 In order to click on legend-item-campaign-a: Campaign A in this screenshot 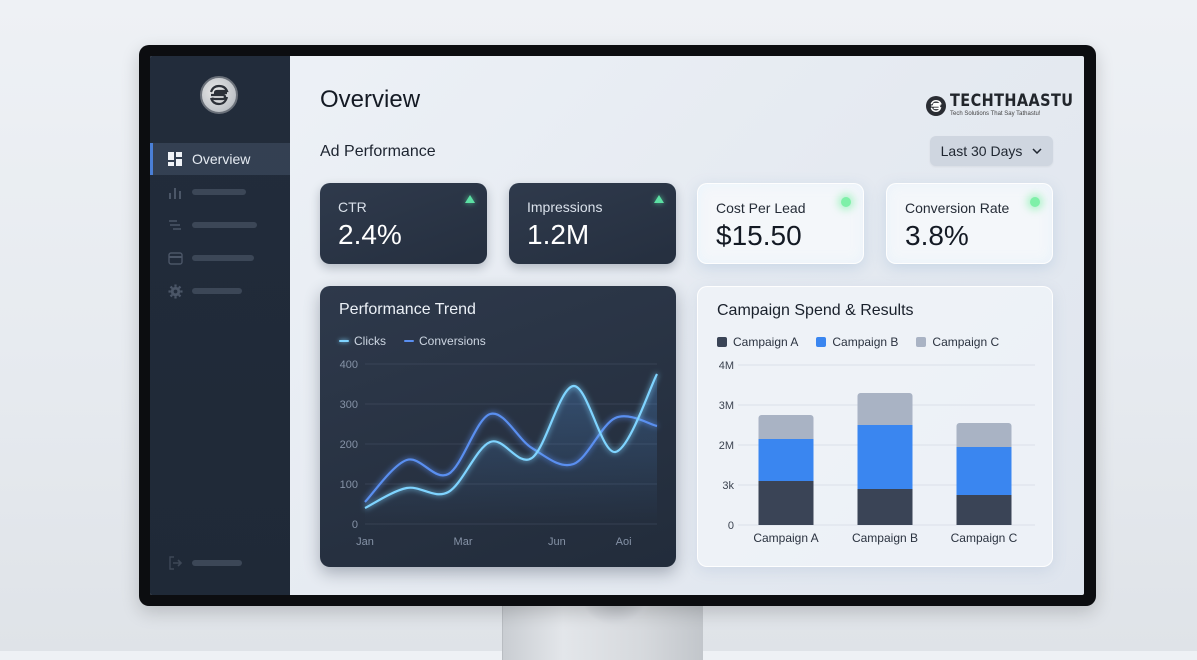, I will do `click(757, 342)`.